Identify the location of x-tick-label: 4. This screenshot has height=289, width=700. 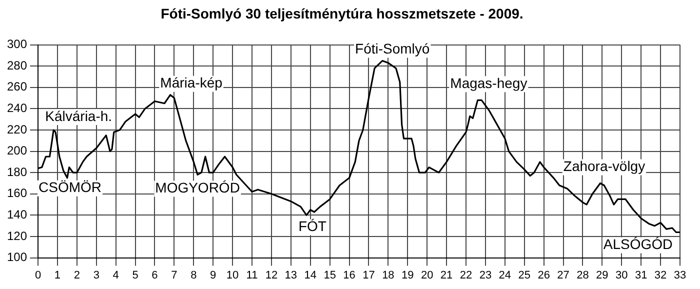
(115, 275).